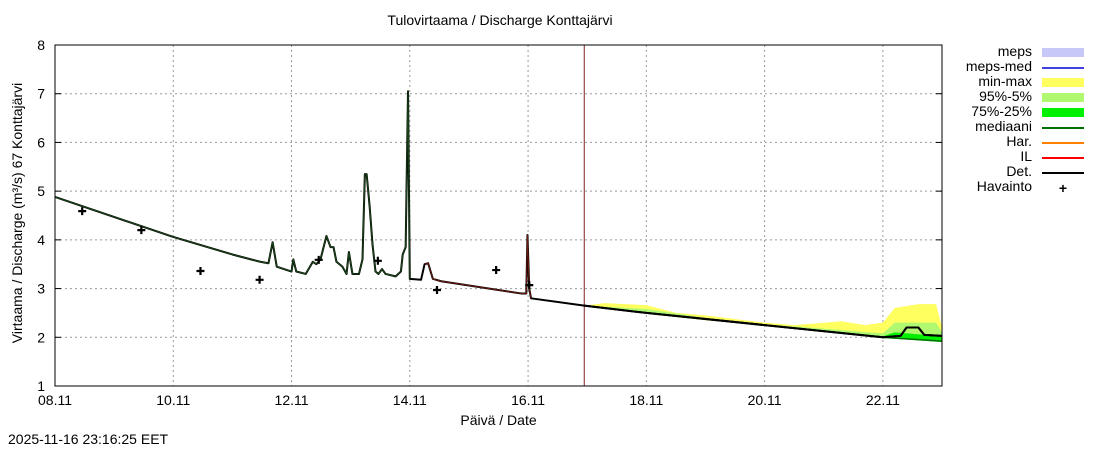 The height and width of the screenshot is (450, 1100). I want to click on x-axis-label: Päivä / Date, so click(498, 420).